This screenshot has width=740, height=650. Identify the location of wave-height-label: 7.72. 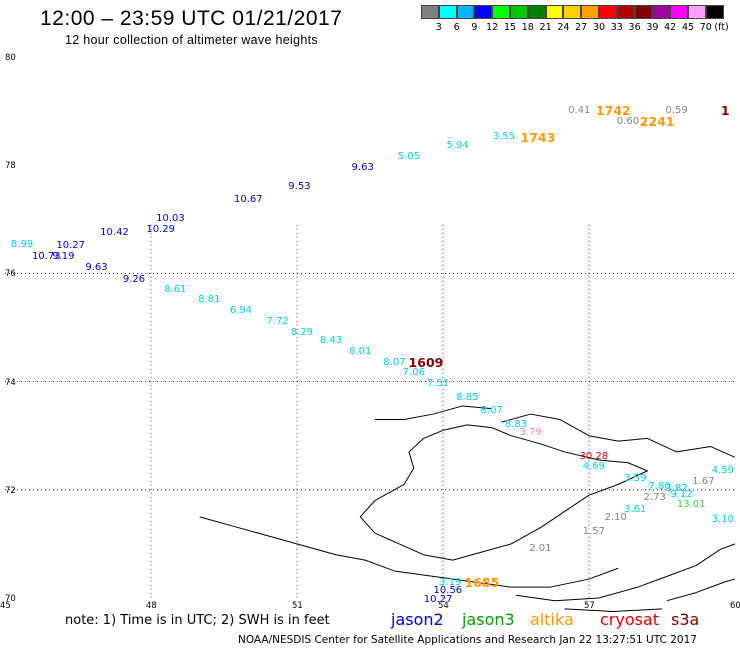
(277, 322).